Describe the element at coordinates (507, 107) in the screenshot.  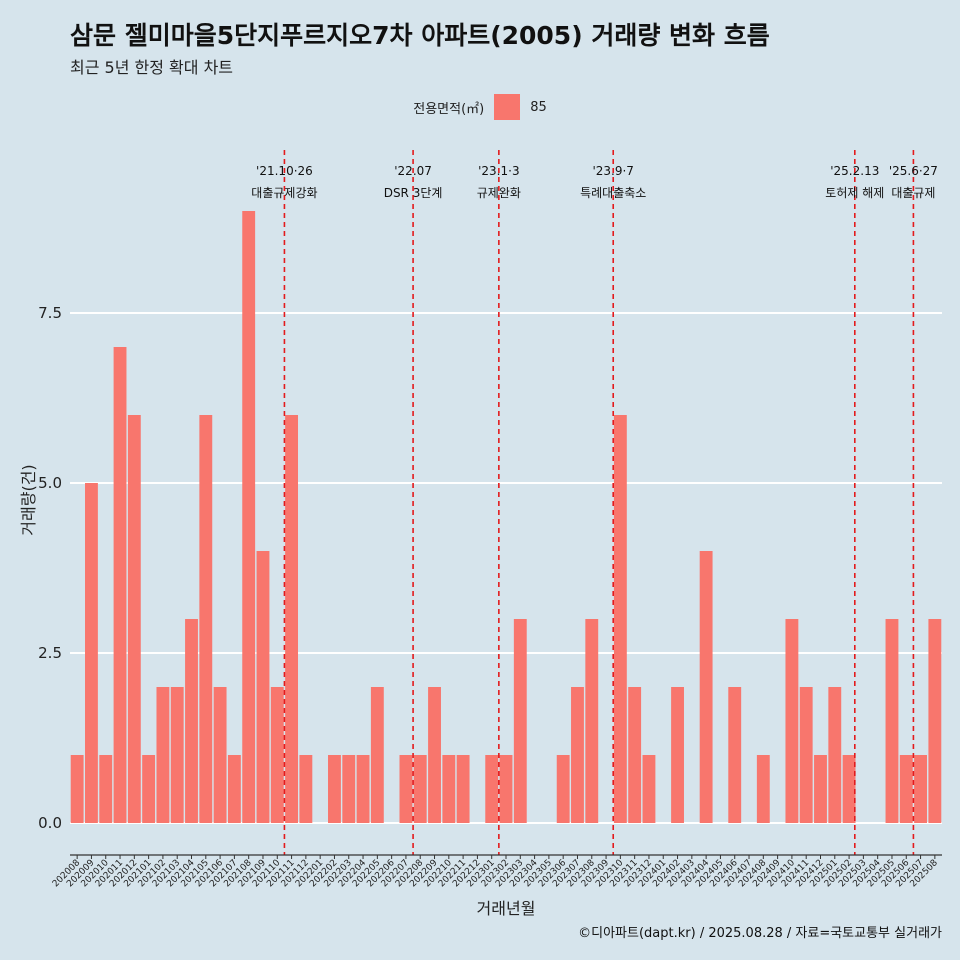
I see `legend-key-swatch` at that location.